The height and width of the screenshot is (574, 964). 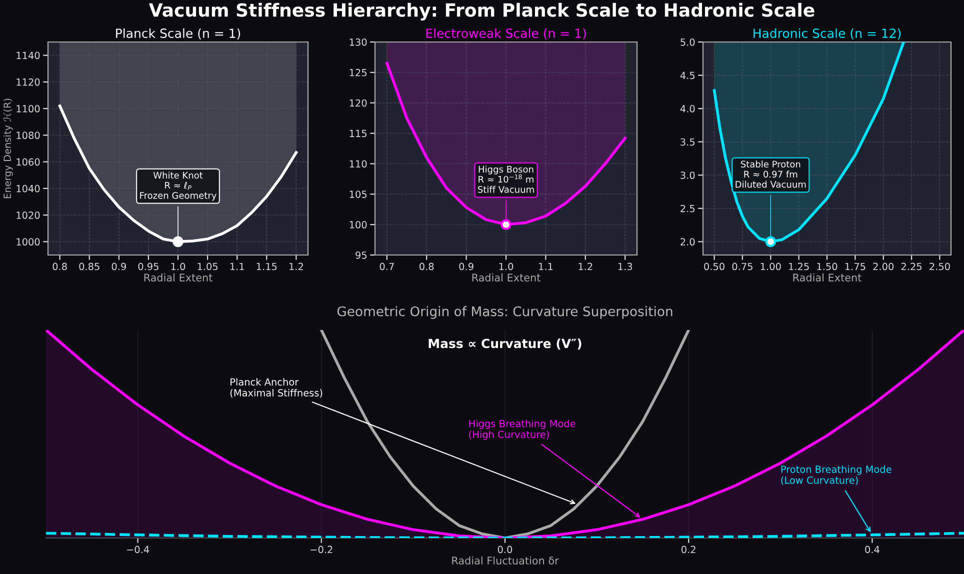 What do you see at coordinates (883, 266) in the screenshot?
I see `x-tick-label: 2.00` at bounding box center [883, 266].